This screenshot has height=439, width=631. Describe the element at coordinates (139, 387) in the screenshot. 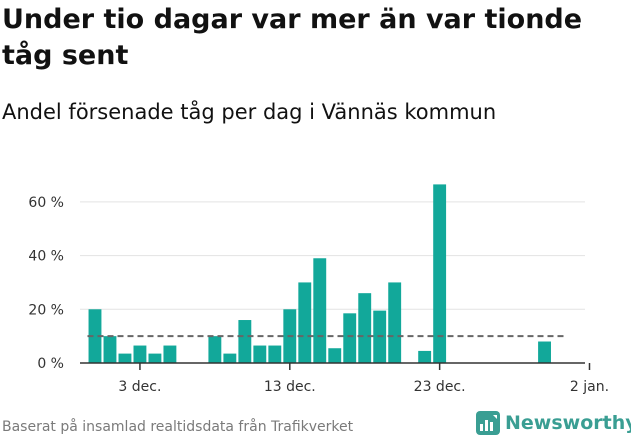

I see `x-tick-label: 3 dec.` at that location.